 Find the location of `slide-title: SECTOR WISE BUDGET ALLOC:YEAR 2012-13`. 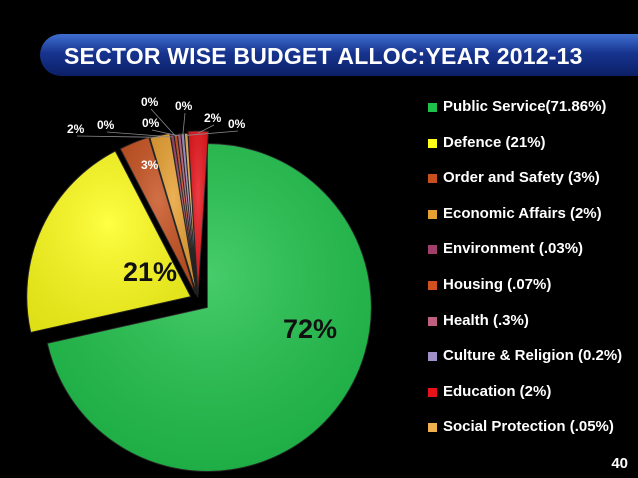

slide-title: SECTOR WISE BUDGET ALLOC:YEAR 2012-13 is located at coordinates (323, 56).